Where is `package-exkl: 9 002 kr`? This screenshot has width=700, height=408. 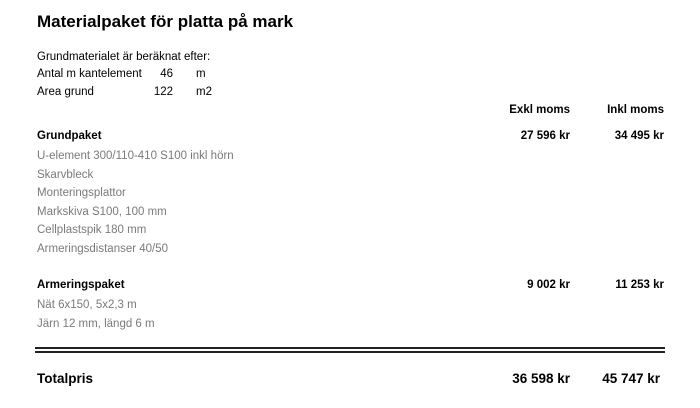 package-exkl: 9 002 kr is located at coordinates (548, 285).